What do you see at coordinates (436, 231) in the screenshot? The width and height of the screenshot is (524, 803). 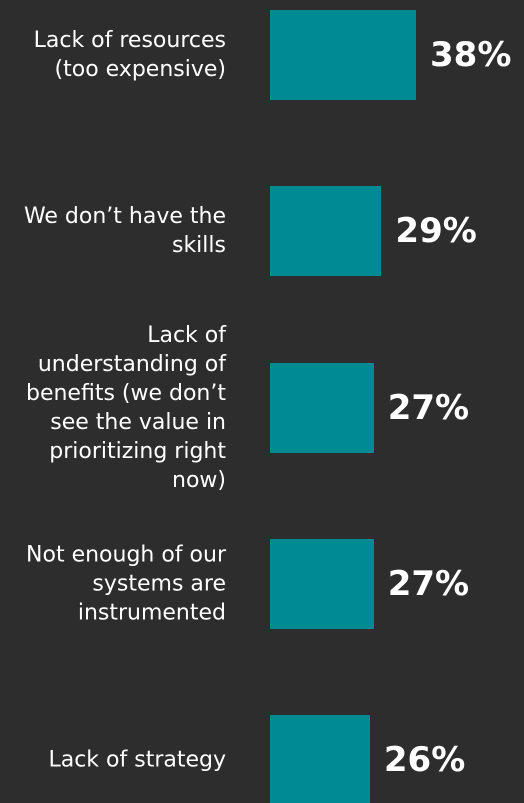 I see `value-label: 29%` at bounding box center [436, 231].